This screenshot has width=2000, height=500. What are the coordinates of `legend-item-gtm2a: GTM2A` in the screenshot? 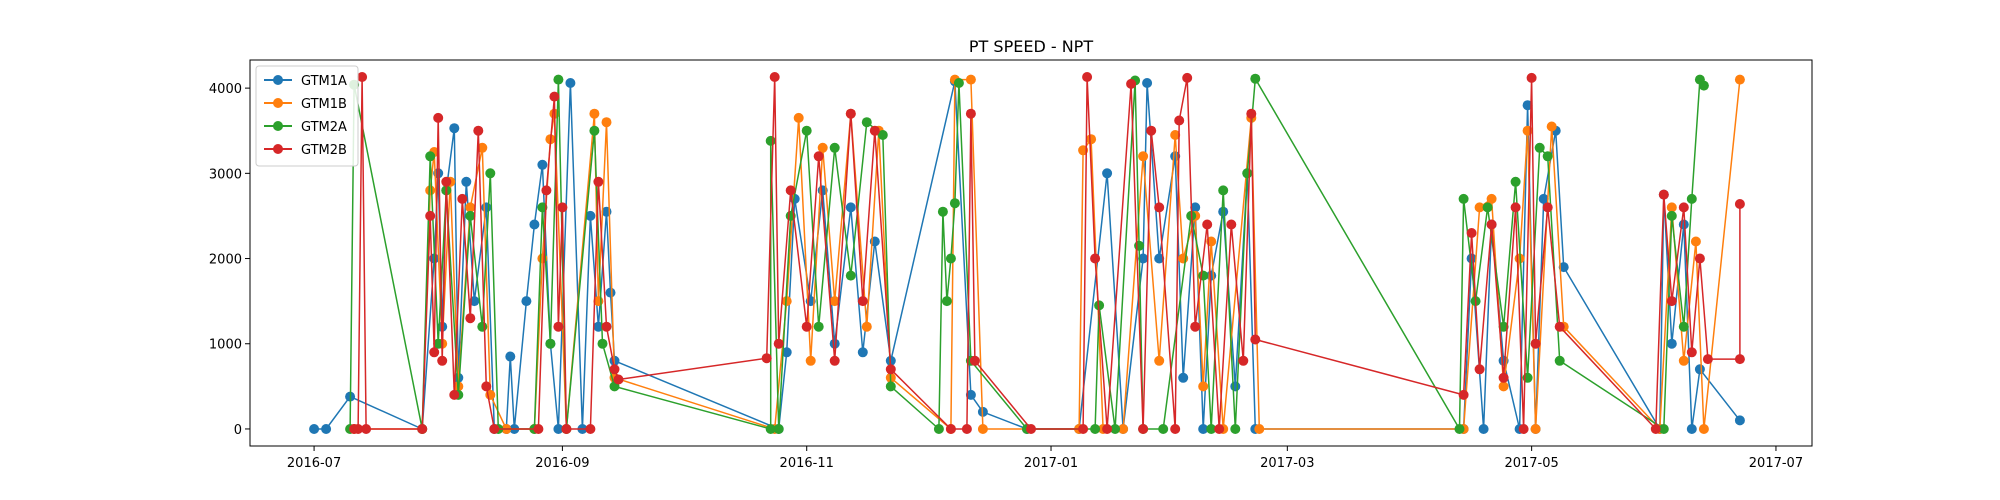 It's located at (305, 127).